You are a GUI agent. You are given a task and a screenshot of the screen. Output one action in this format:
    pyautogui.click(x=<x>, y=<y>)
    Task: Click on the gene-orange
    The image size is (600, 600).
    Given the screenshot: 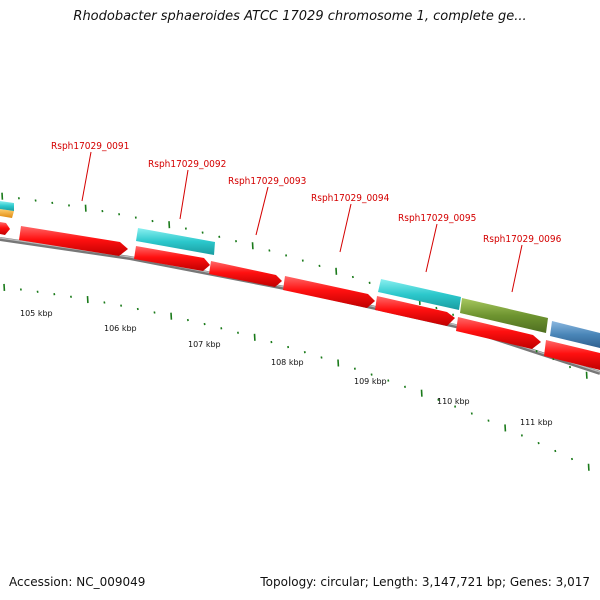 What is the action you would take?
    pyautogui.click(x=7, y=213)
    